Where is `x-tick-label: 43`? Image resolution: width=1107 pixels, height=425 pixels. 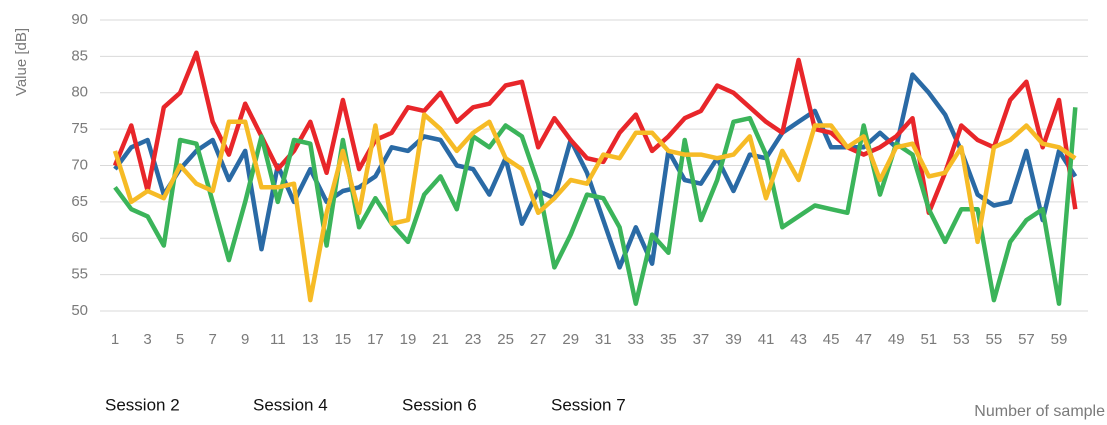
x-tick-label: 43 is located at coordinates (798, 339).